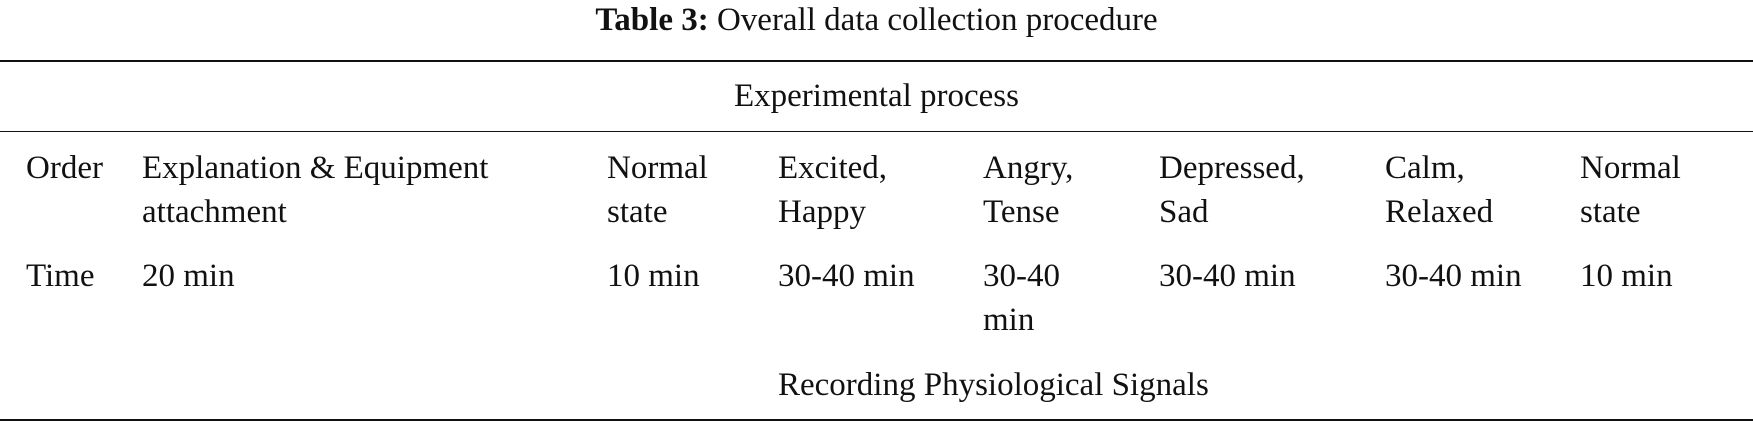 The height and width of the screenshot is (424, 1753). I want to click on cell-line: Happy, so click(822, 212).